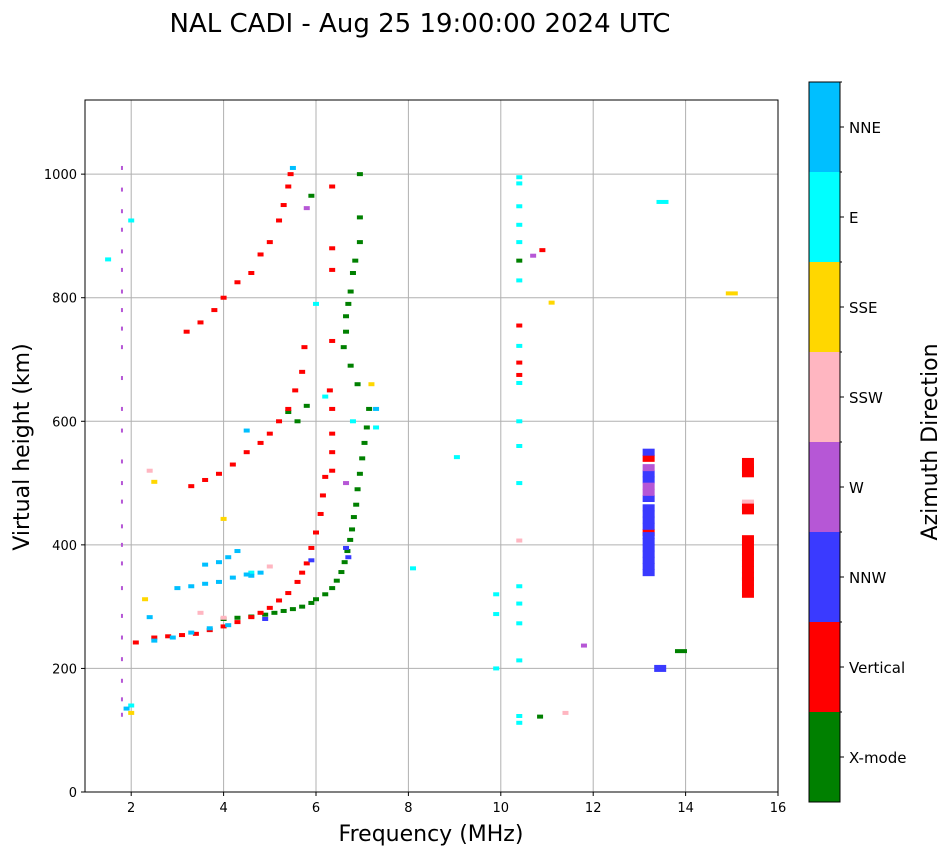 The width and height of the screenshot is (951, 856). What do you see at coordinates (857, 442) in the screenshot?
I see `colorbar: X-mode Vertical NNW W SSW SSE E NNE` at bounding box center [857, 442].